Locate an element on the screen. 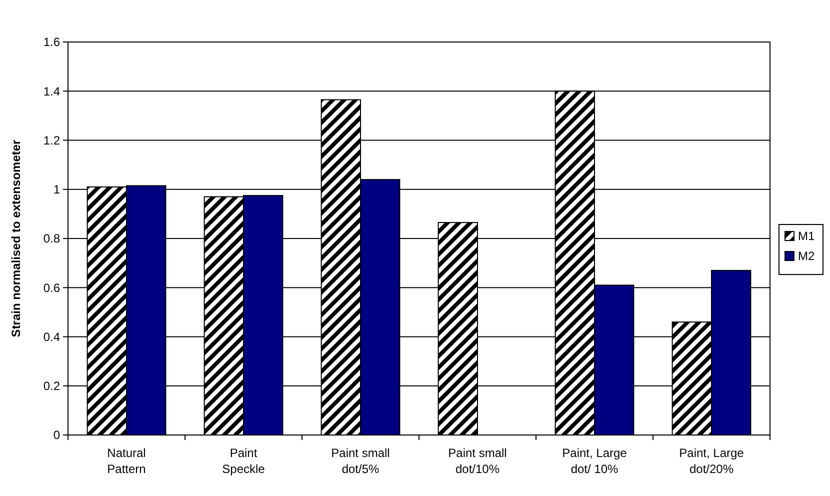 Image resolution: width=830 pixels, height=496 pixels. x-tick-label: Paint Speckle is located at coordinates (244, 461).